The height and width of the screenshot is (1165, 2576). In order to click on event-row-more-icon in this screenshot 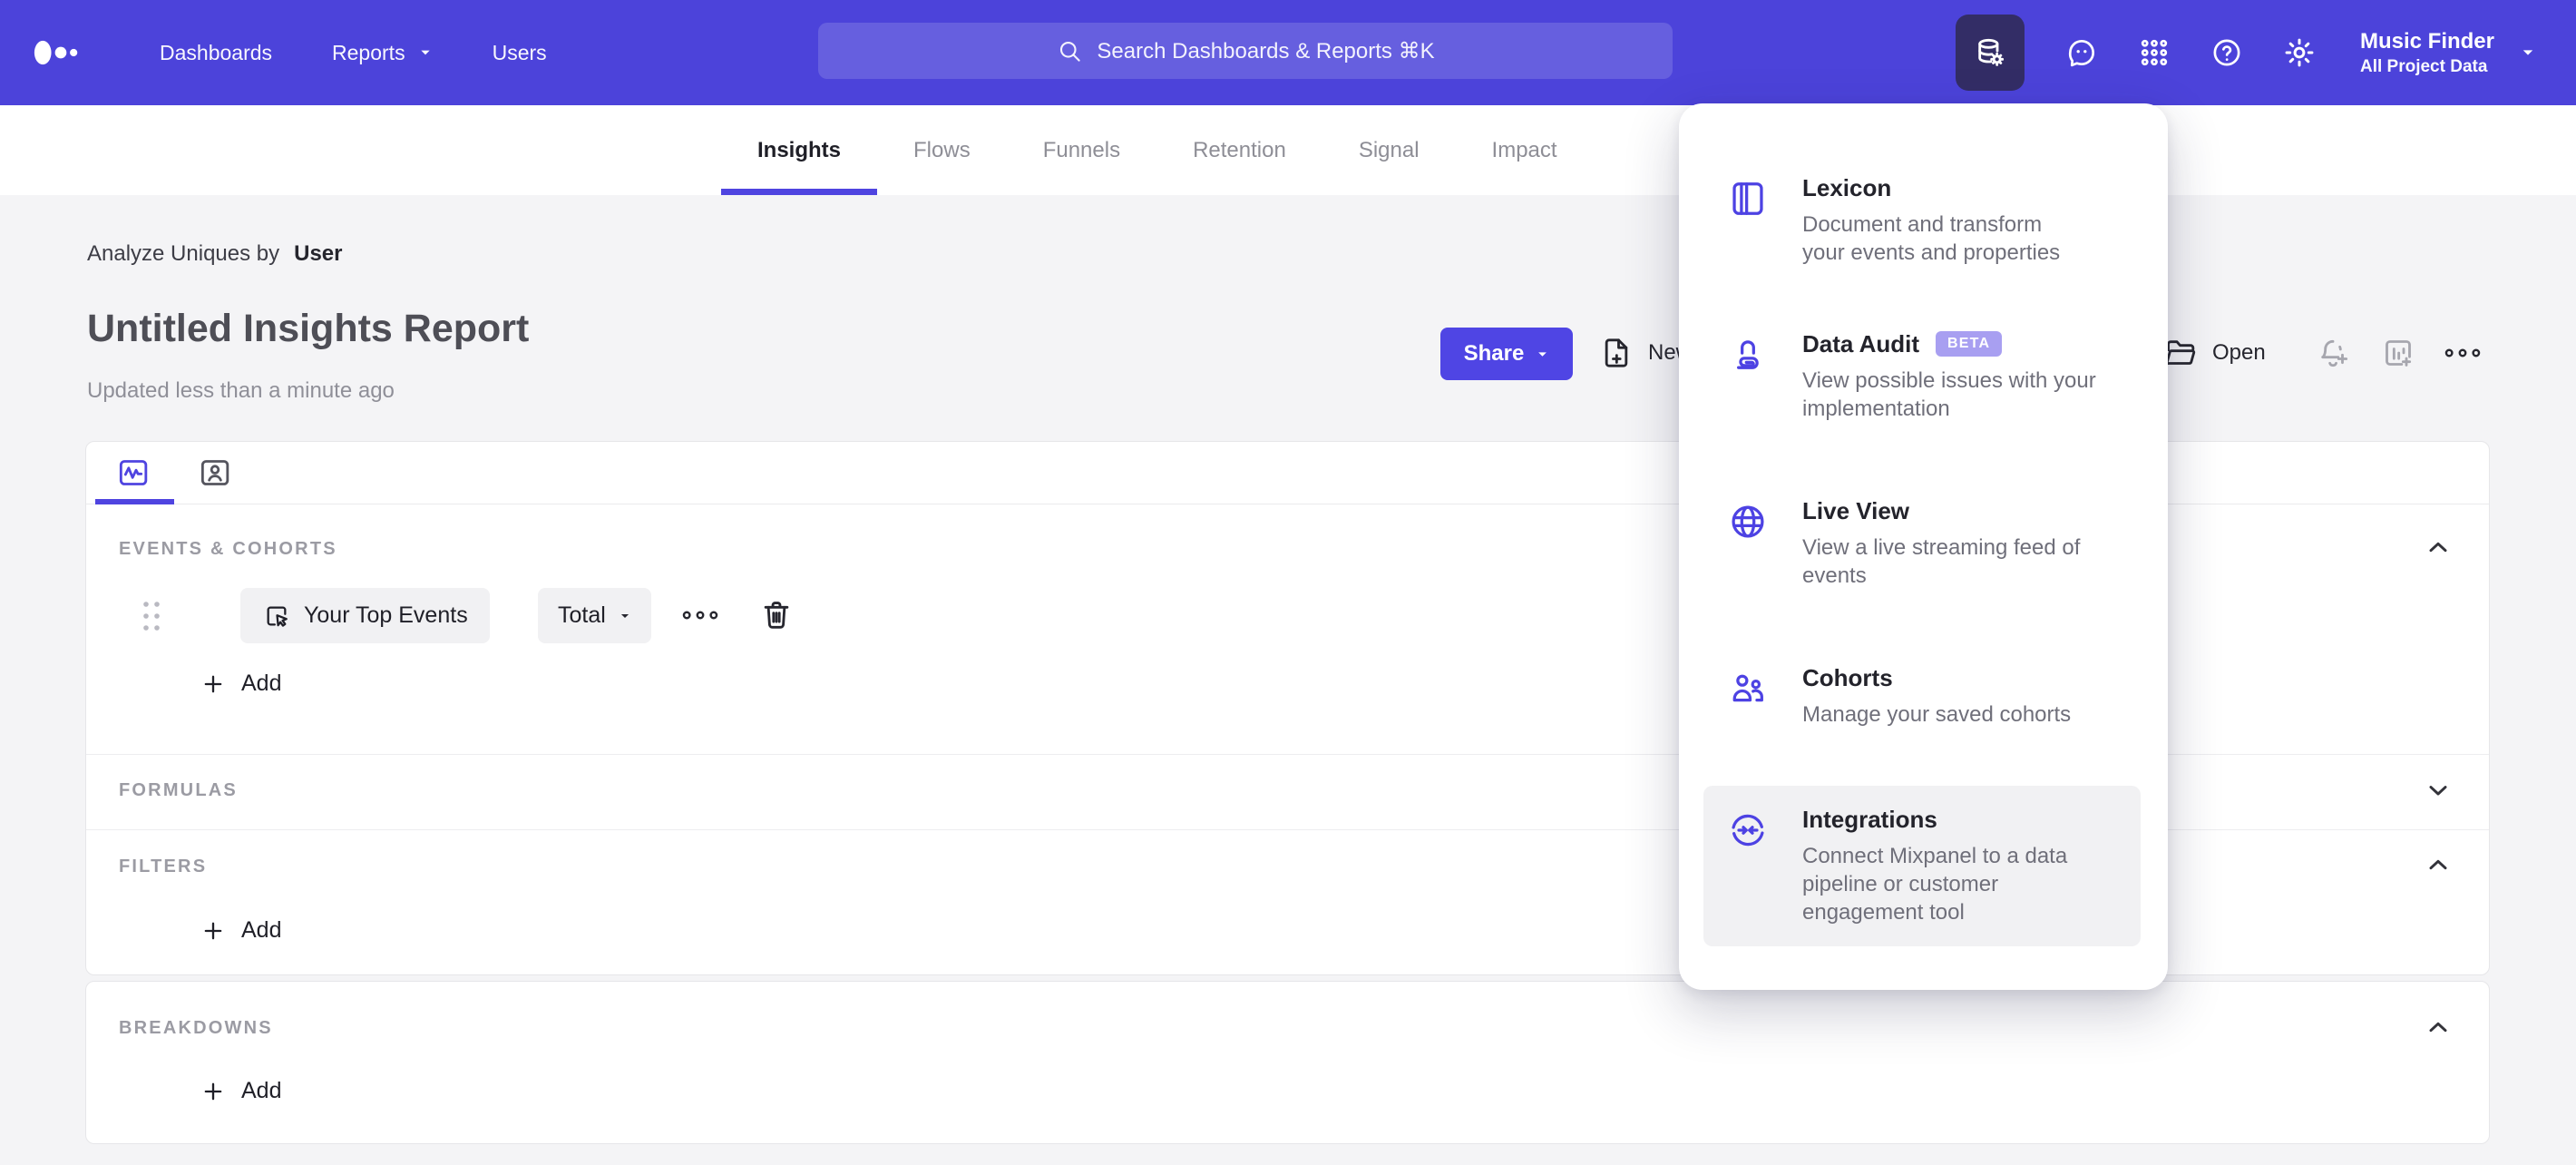, I will do `click(700, 615)`.